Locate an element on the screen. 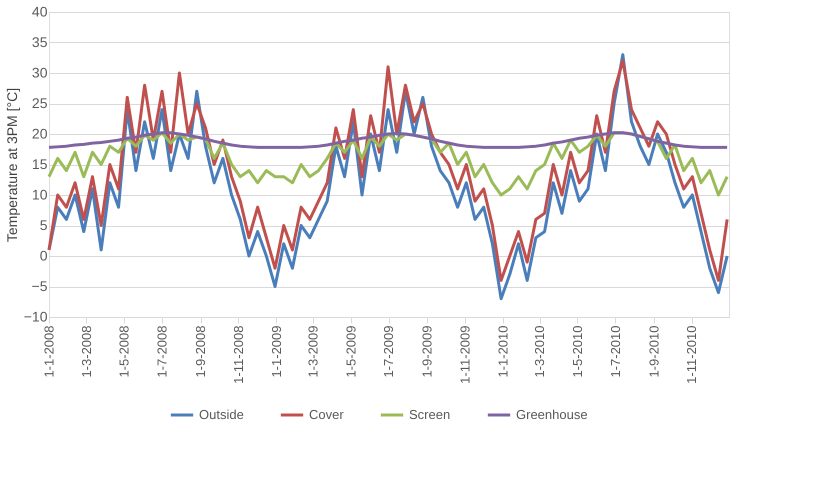  x-tick-label: 1-1-2009 is located at coordinates (276, 352).